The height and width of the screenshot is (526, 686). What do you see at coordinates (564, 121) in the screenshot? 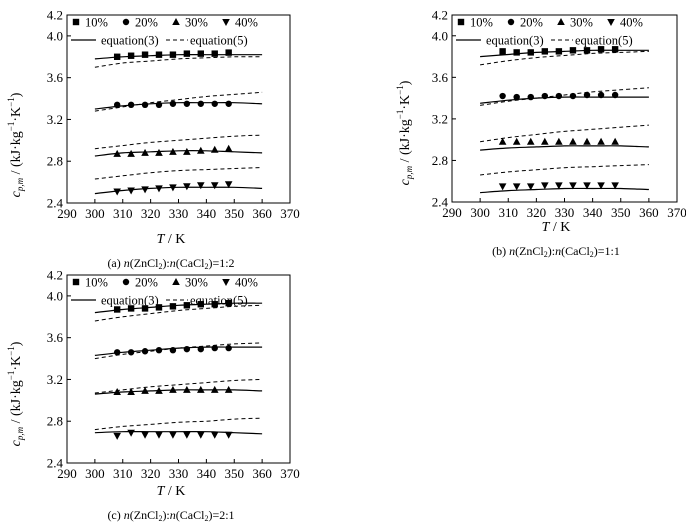
I see `fit-curves` at bounding box center [564, 121].